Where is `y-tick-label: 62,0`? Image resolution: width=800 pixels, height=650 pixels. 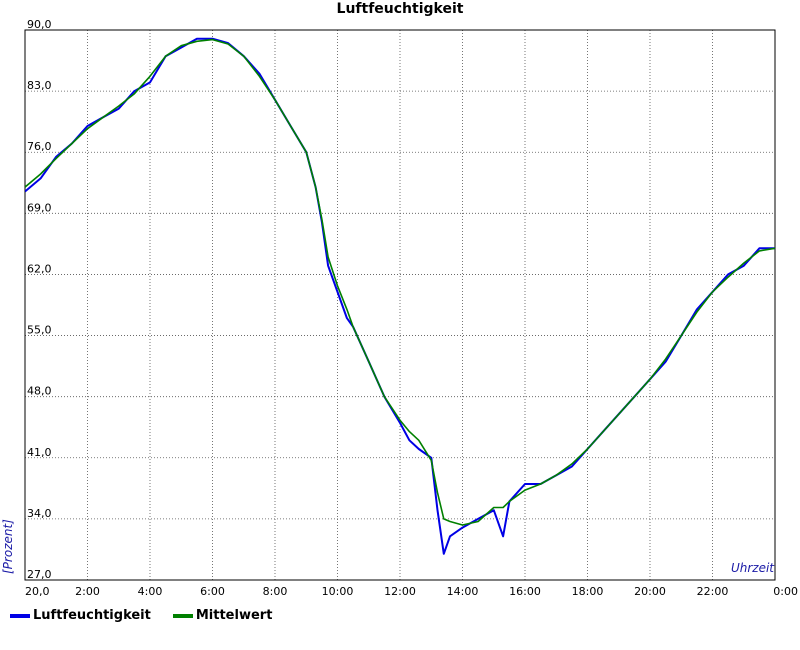
y-tick-label: 62,0 is located at coordinates (39, 268).